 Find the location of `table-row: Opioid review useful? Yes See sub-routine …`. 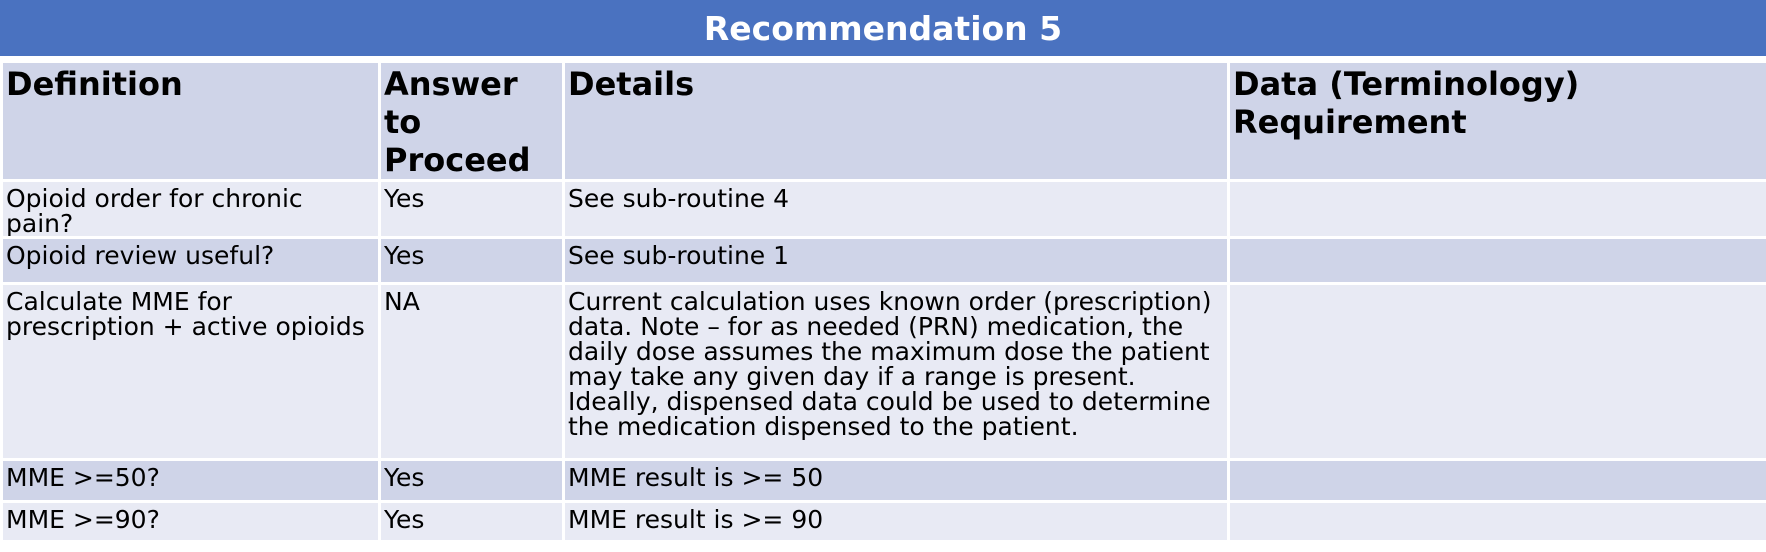

table-row: Opioid review useful? Yes See sub-routine … is located at coordinates (883, 260).